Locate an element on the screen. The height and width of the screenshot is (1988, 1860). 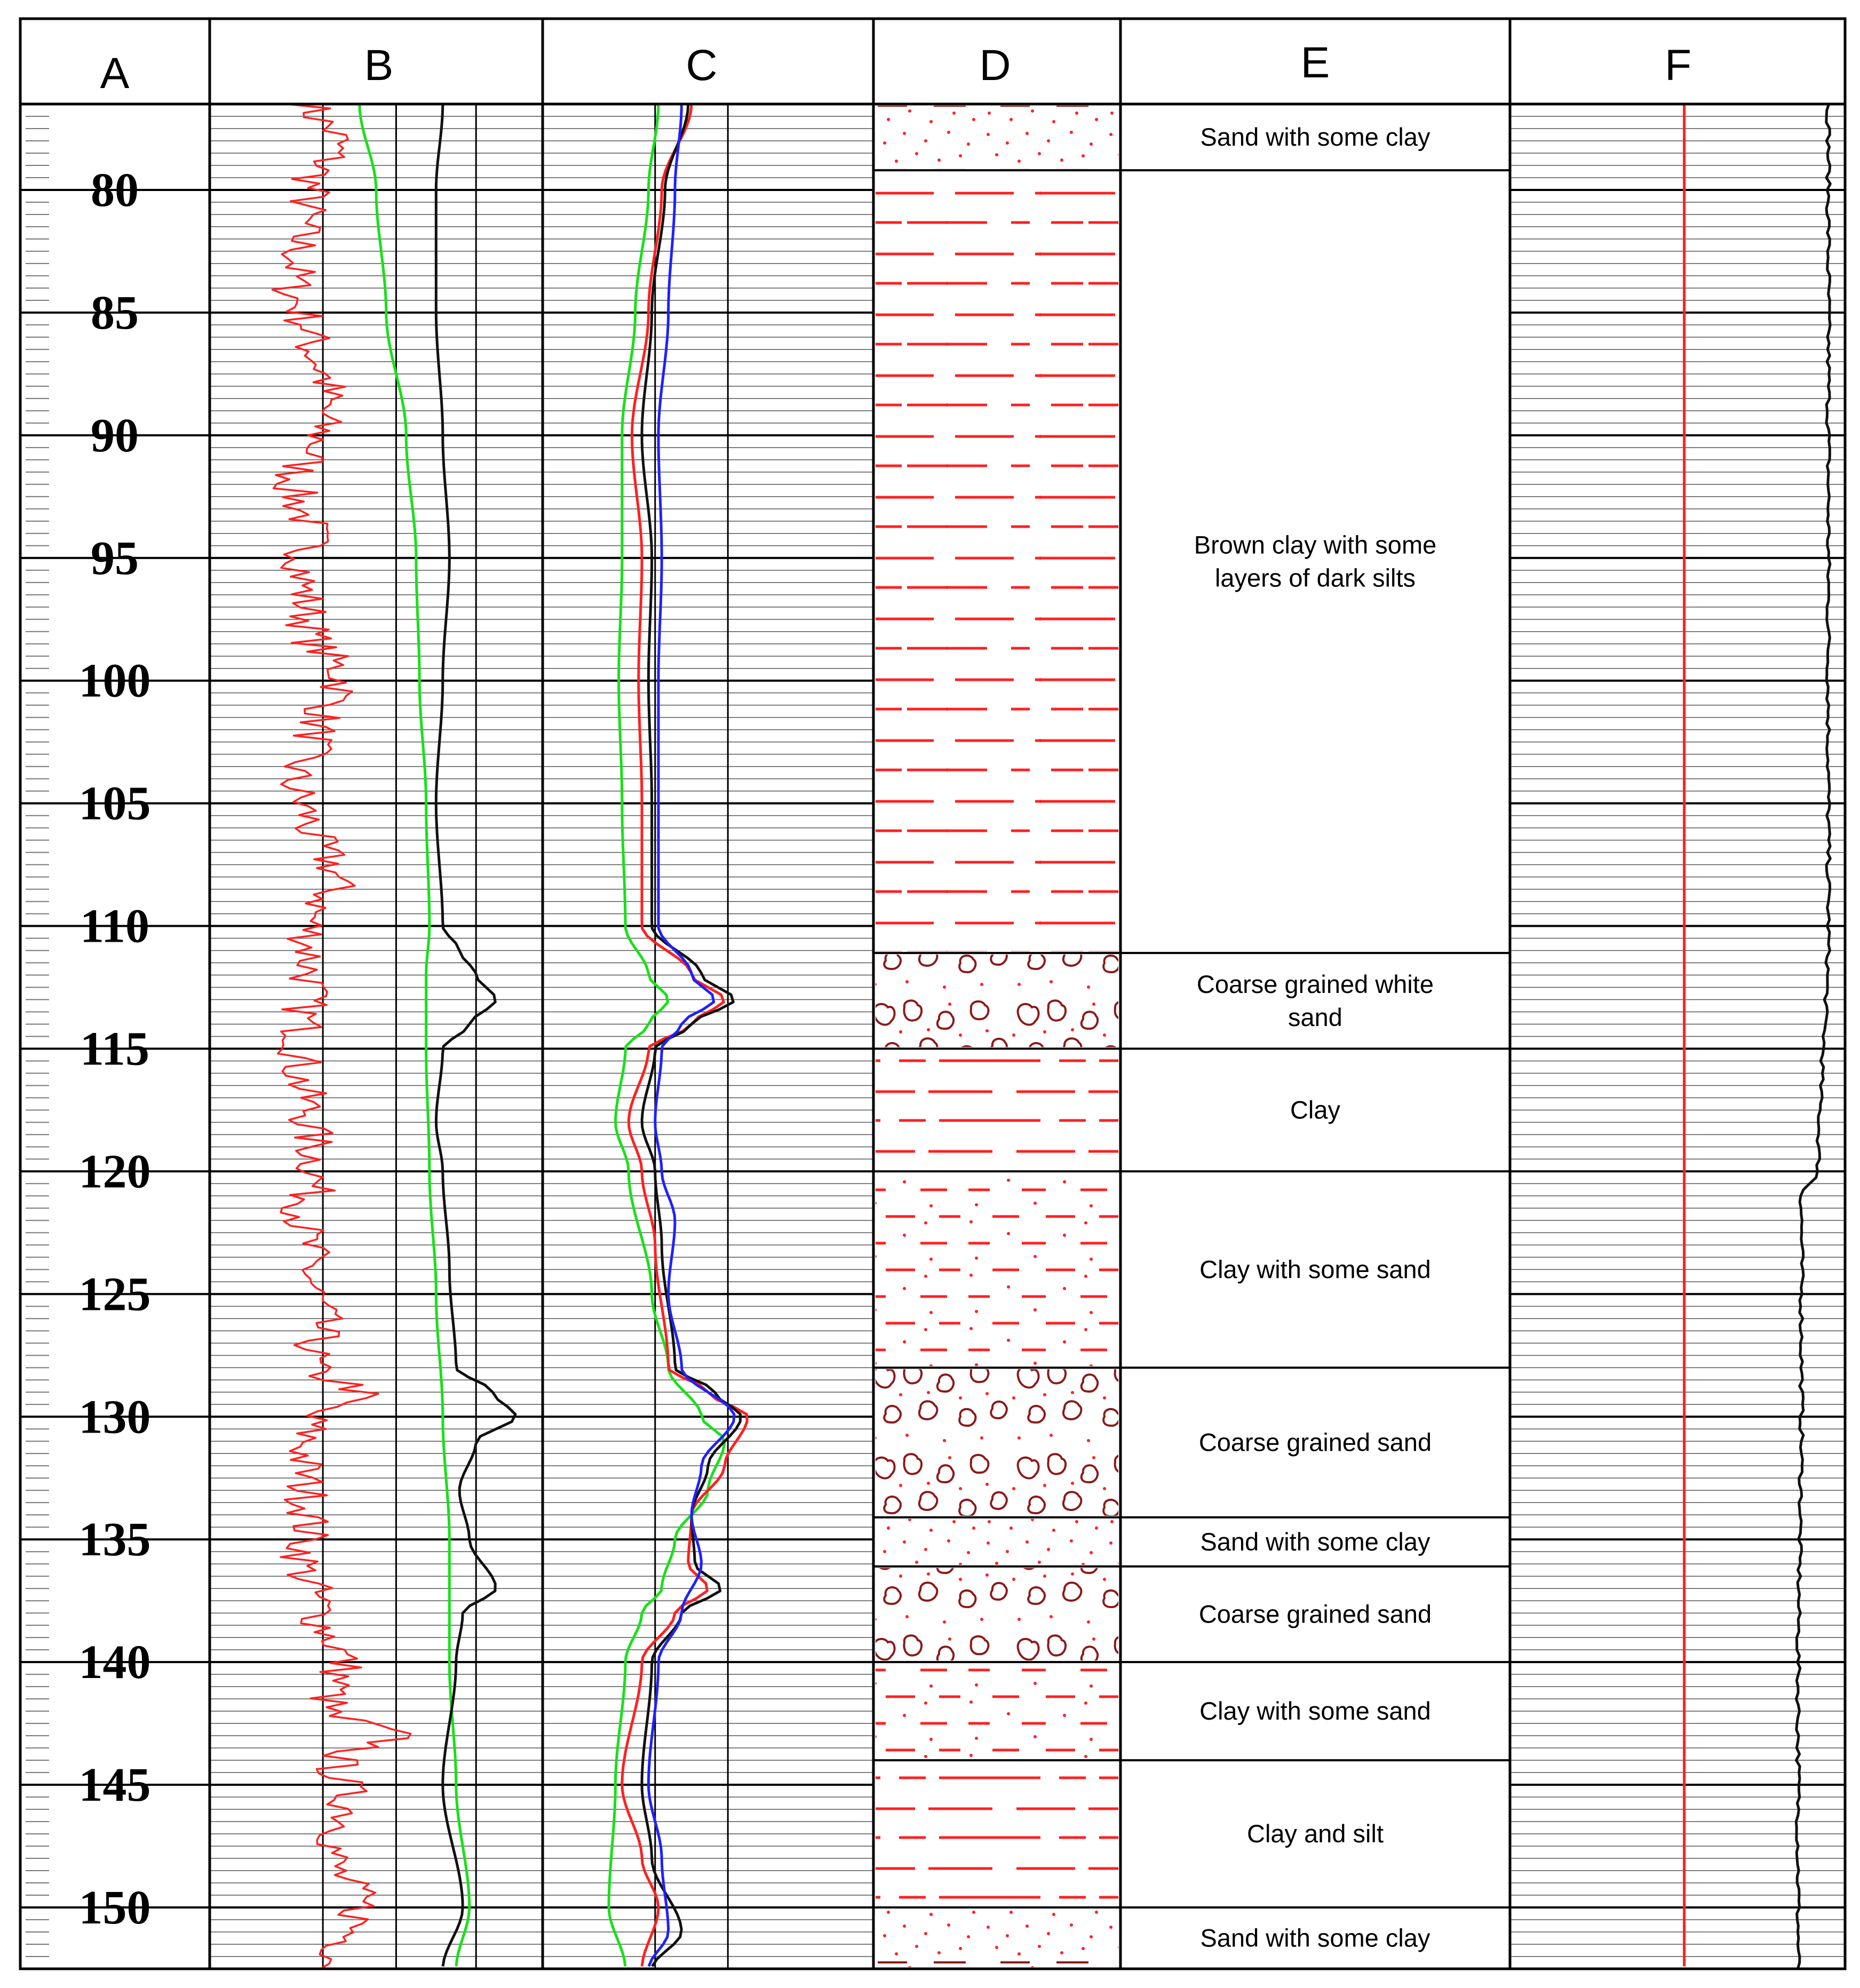
column-header-b: B is located at coordinates (379, 65).